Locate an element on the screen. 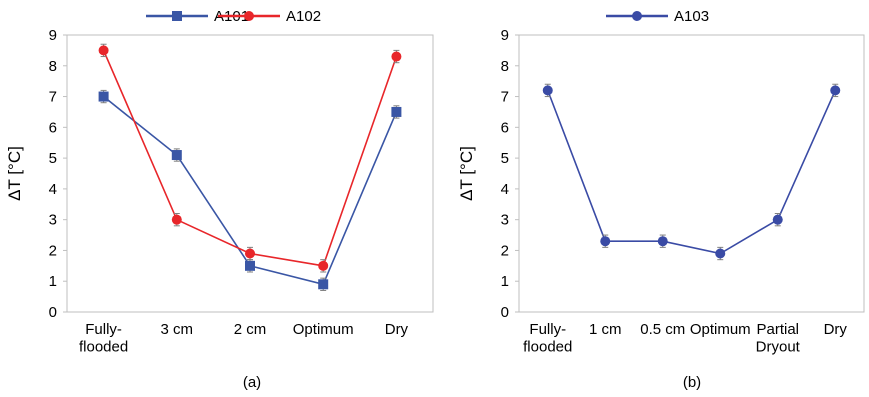  x-tick-label: 0.5 cm is located at coordinates (662, 329).